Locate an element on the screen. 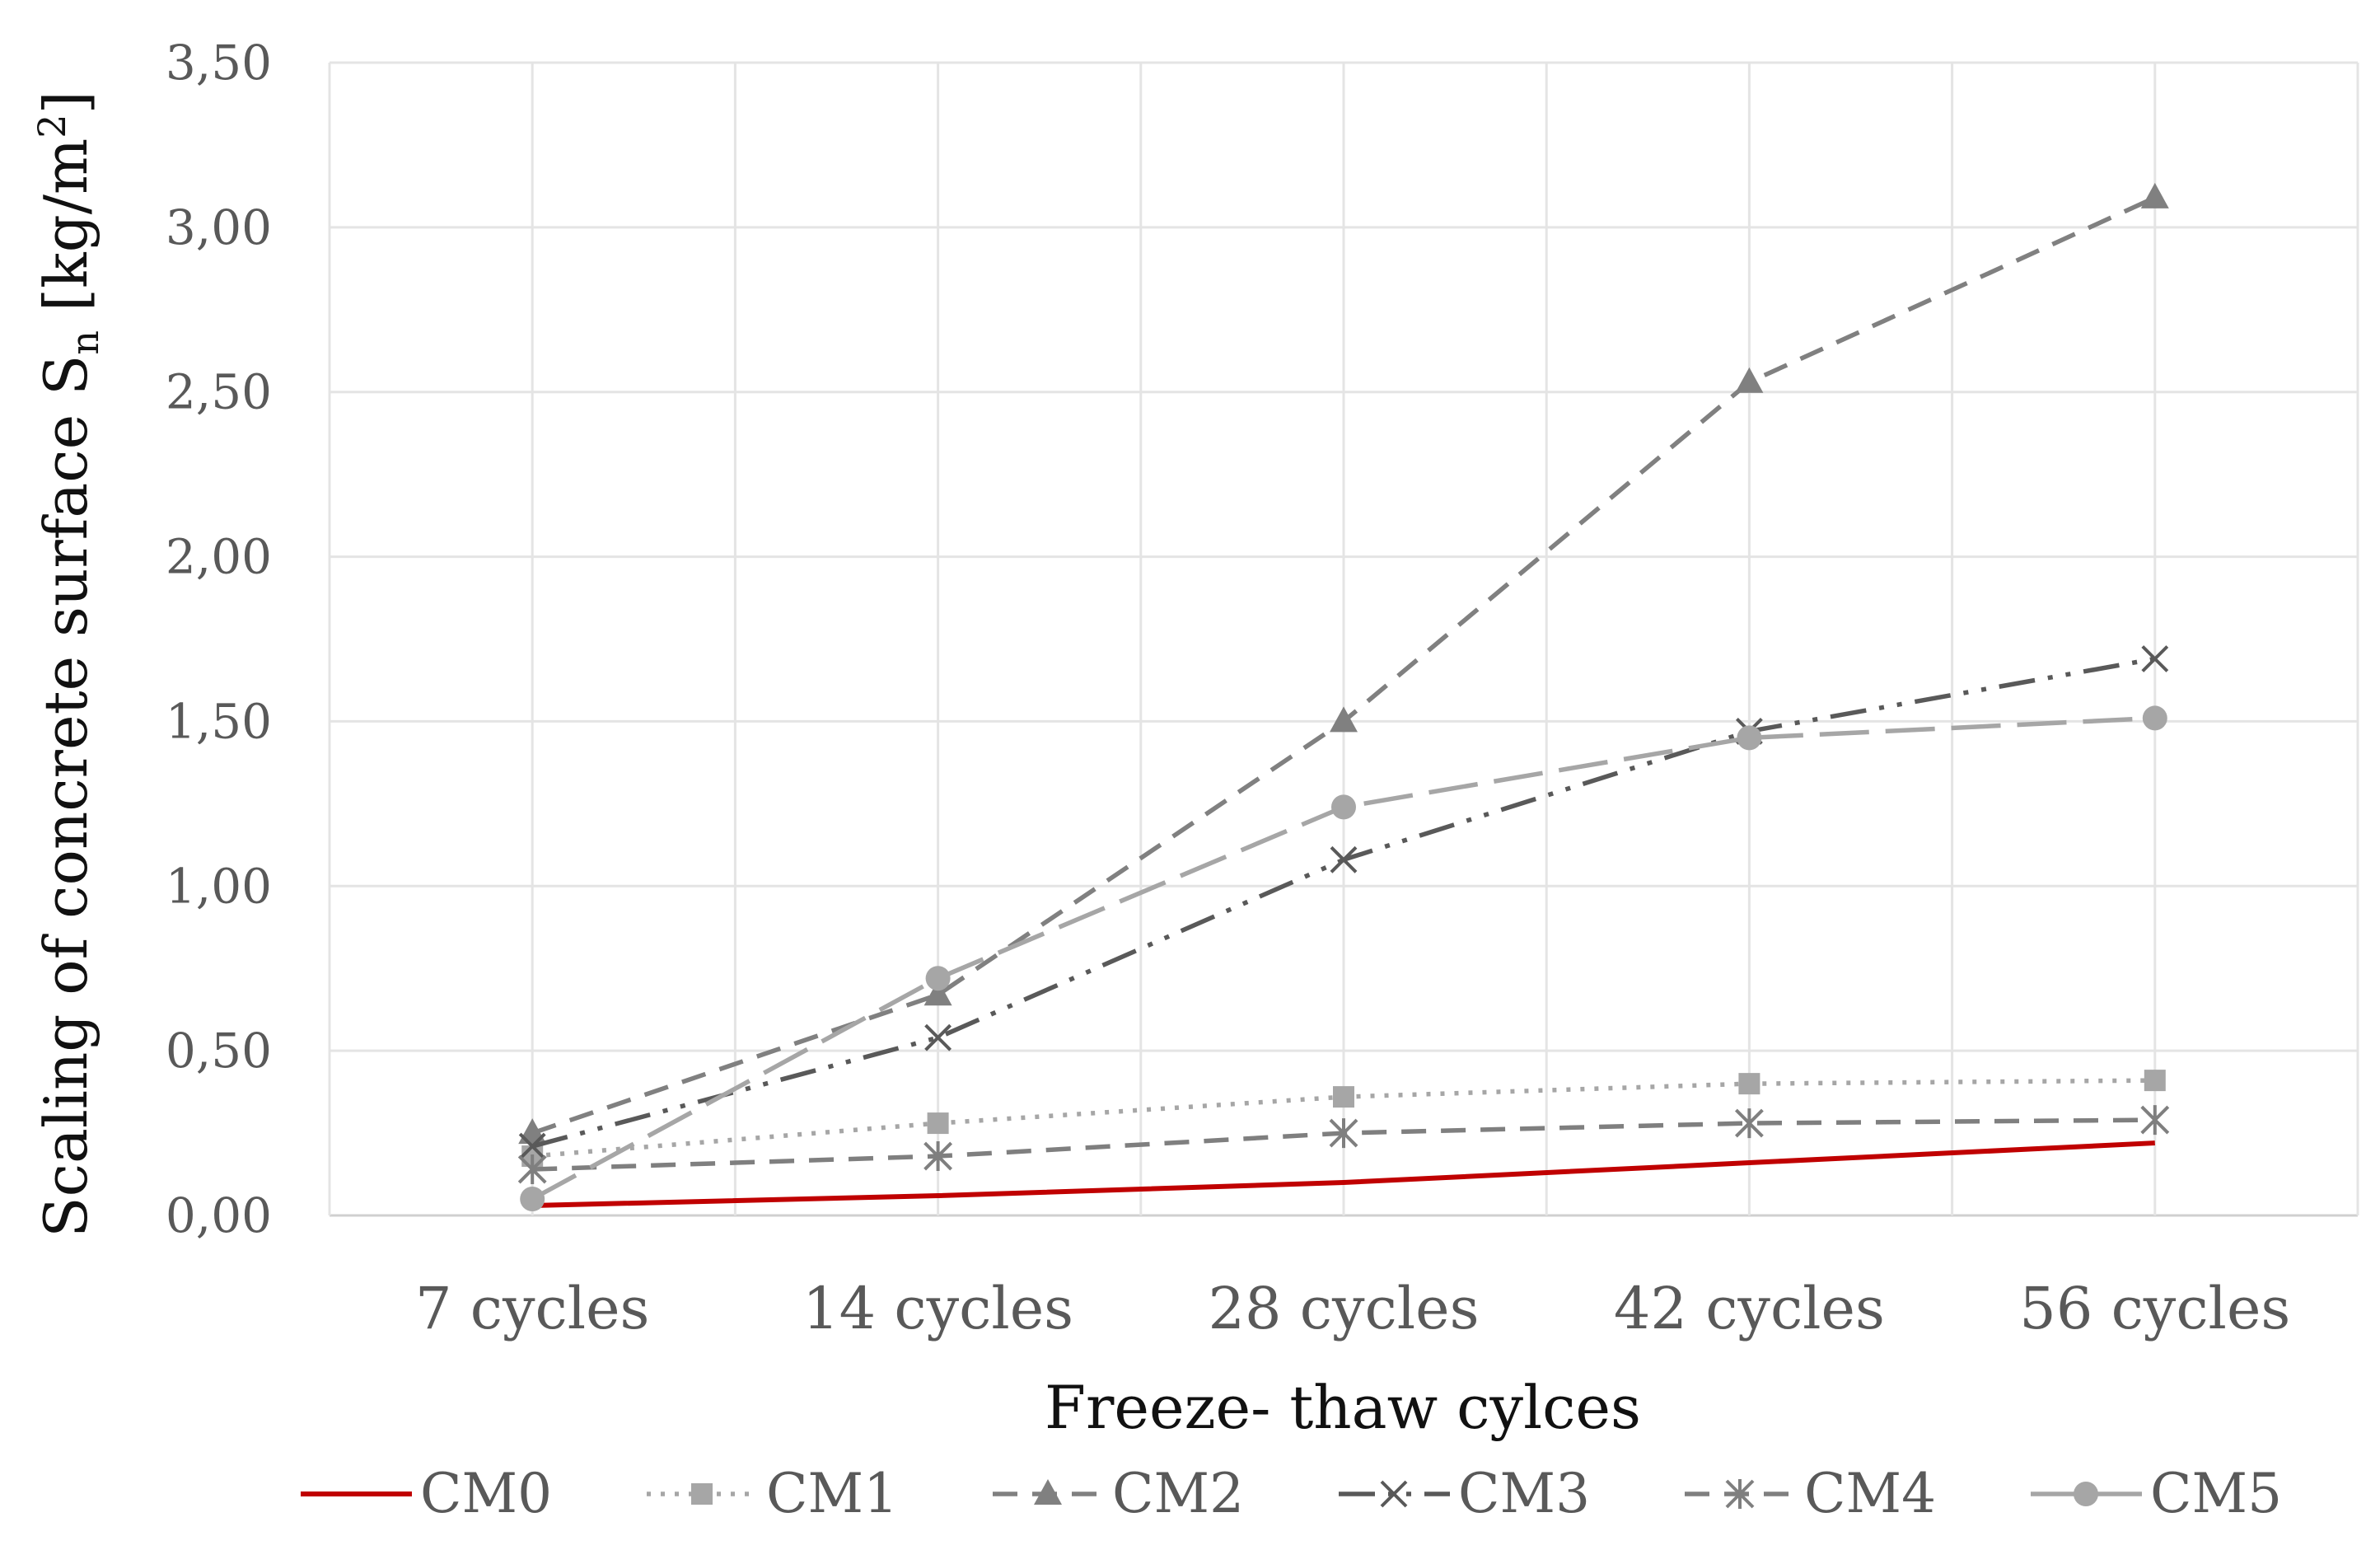 This screenshot has width=2380, height=1550. y-axis-title: Scaling of concrete surface Sn [kg/m2] is located at coordinates (68, 664).